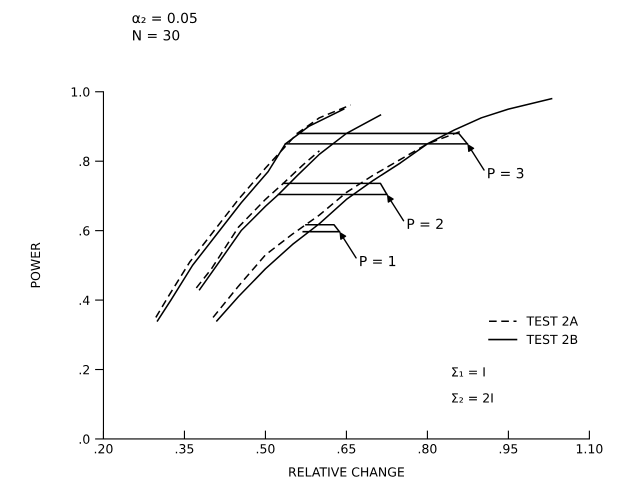  Describe the element at coordinates (472, 398) in the screenshot. I see `annotation: Σ₂ = 2I` at that location.